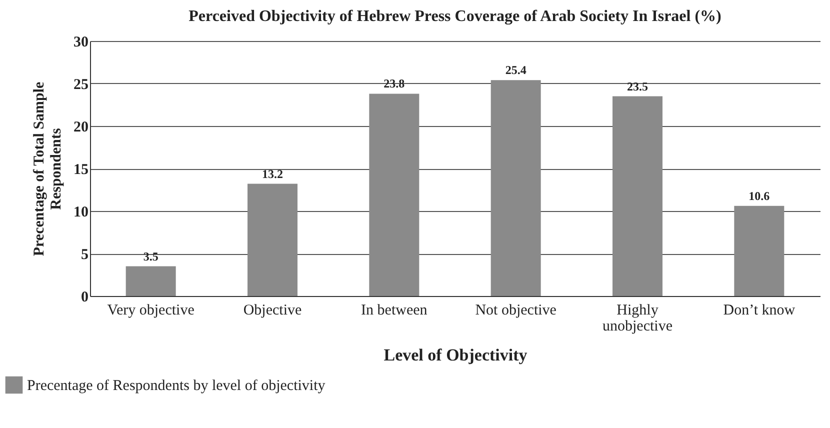  Describe the element at coordinates (81, 212) in the screenshot. I see `y-tick-label: 10` at that location.